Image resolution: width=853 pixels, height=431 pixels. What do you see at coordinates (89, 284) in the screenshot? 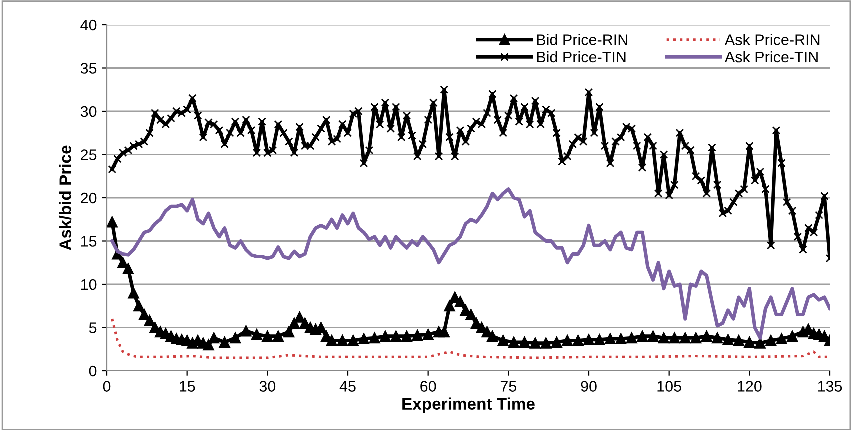
I see `y-tick-label: 10` at bounding box center [89, 284].